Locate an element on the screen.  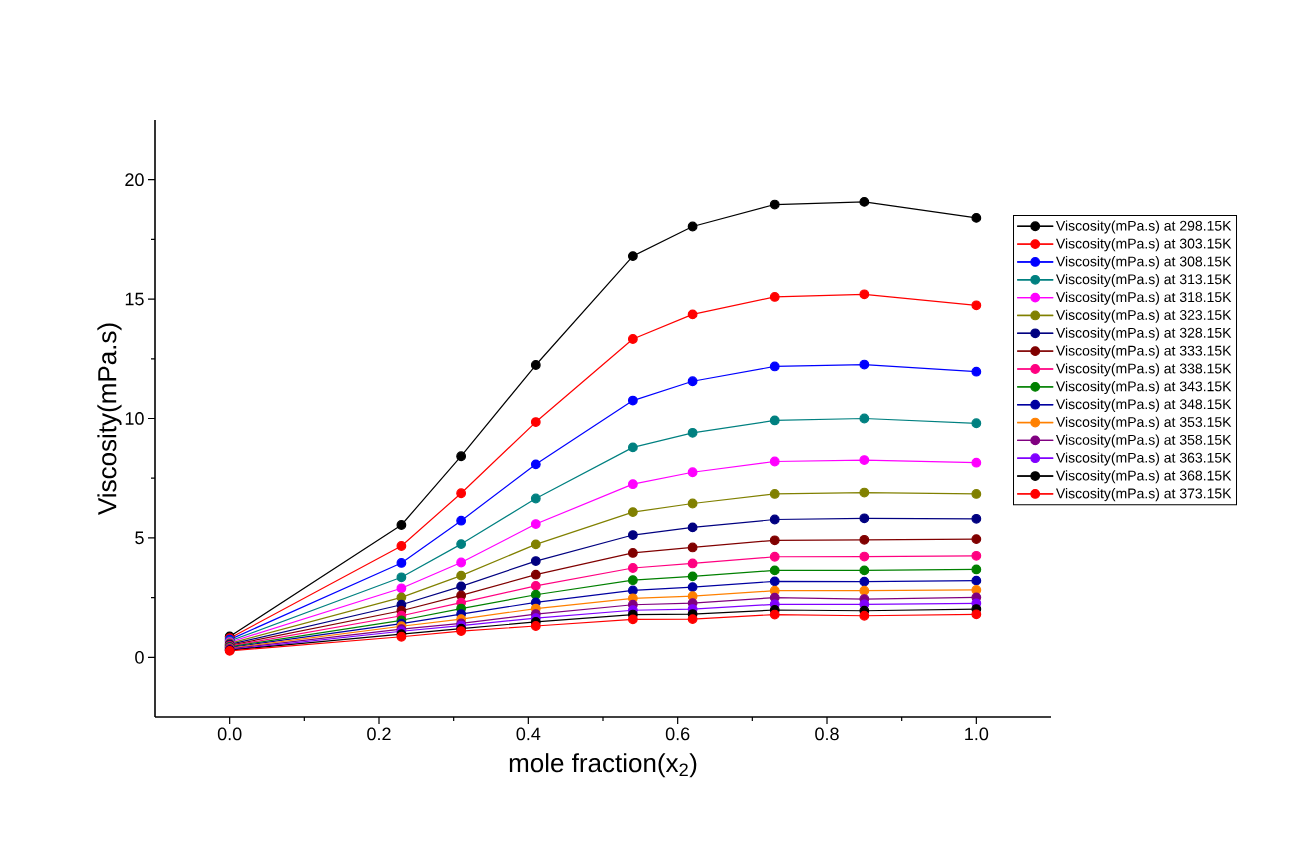
y-tick-label: 0 is located at coordinates (139, 657).